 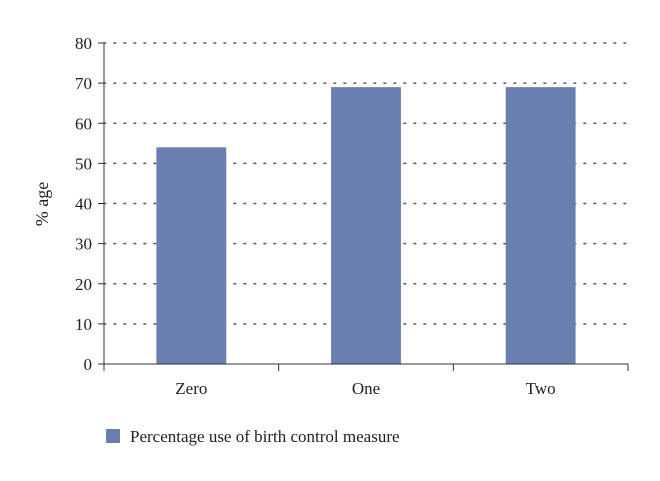 I want to click on x-tick-label-one: One, so click(x=366, y=388).